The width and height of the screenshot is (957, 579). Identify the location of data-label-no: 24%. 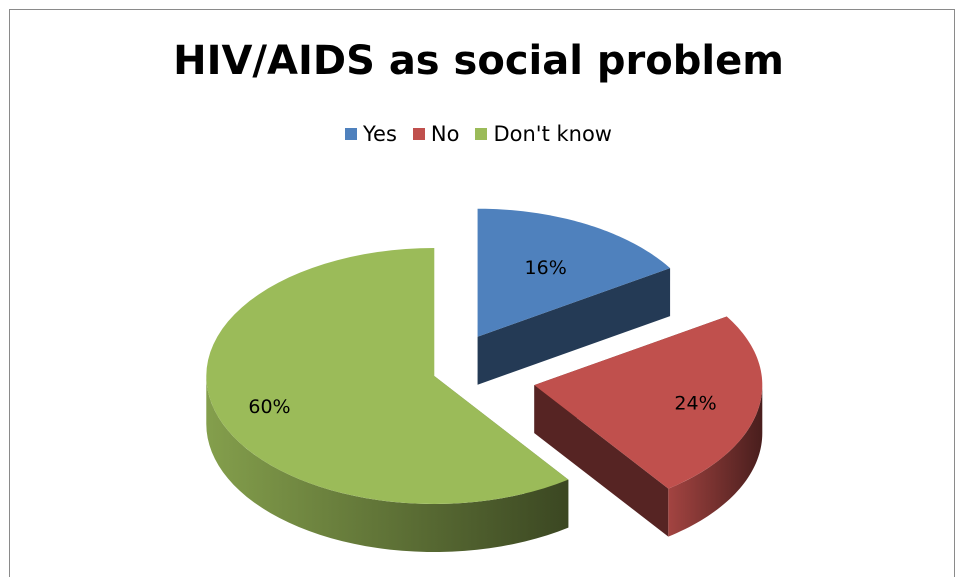
(695, 403).